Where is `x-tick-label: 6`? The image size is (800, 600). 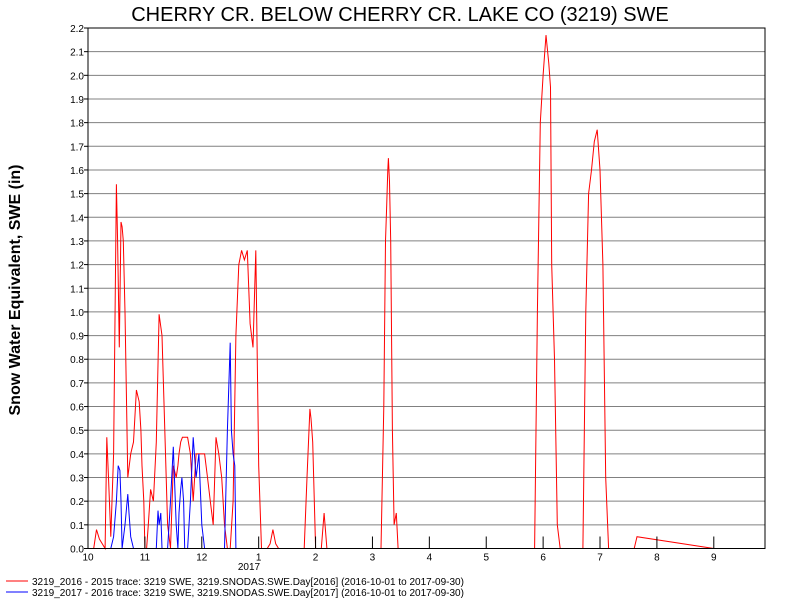 x-tick-label: 6 is located at coordinates (543, 558).